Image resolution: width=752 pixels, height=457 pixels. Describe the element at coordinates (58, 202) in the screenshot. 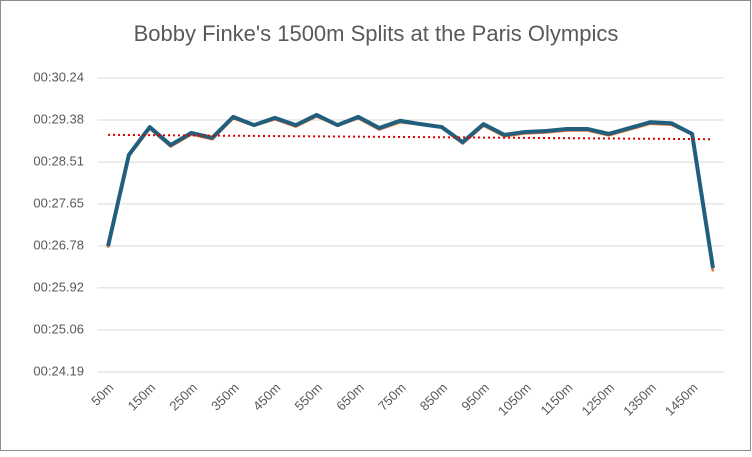

I see `y-tick-label: 00:27.65` at that location.